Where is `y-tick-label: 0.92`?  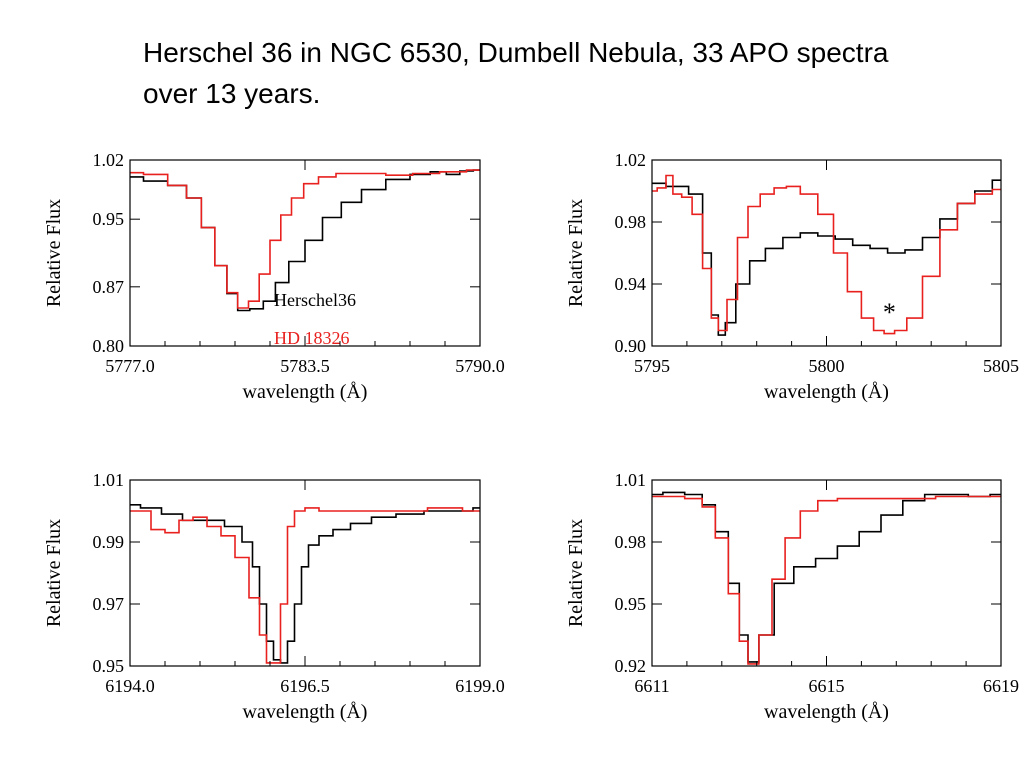 y-tick-label: 0.92 is located at coordinates (631, 666).